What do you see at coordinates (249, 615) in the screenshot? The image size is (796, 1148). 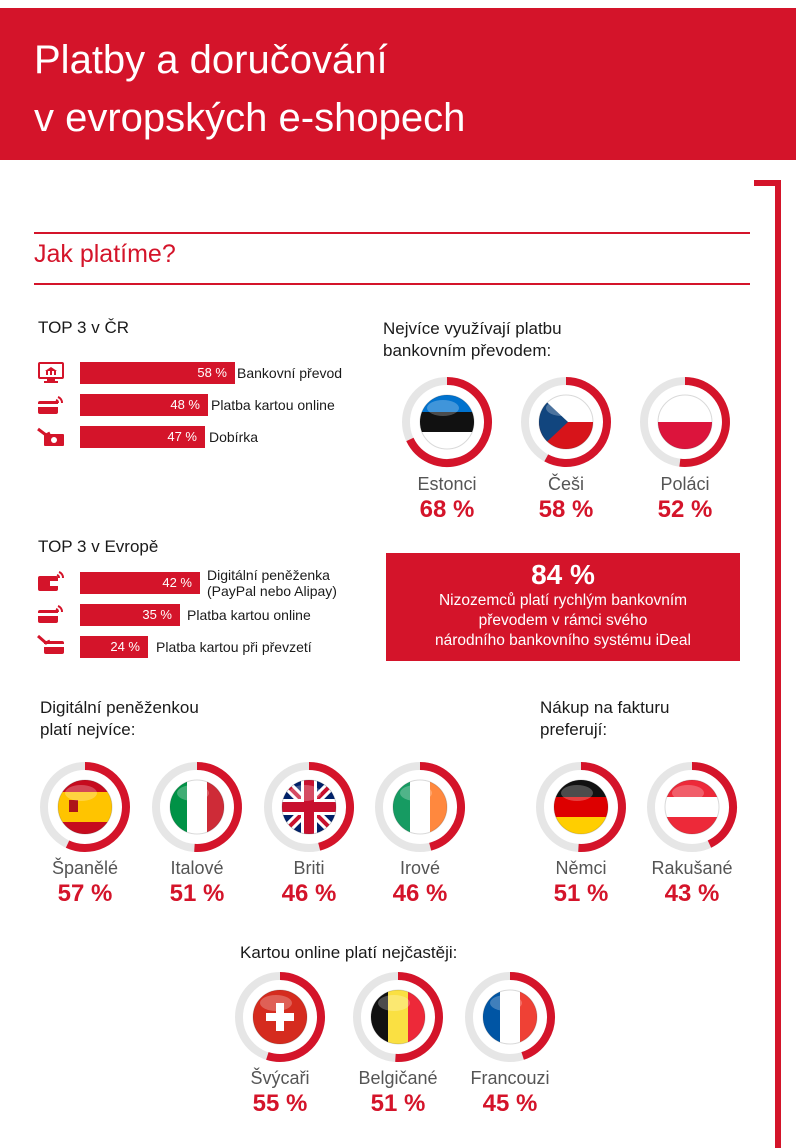 I see `bar-label-eu-1: Platba kartou online` at bounding box center [249, 615].